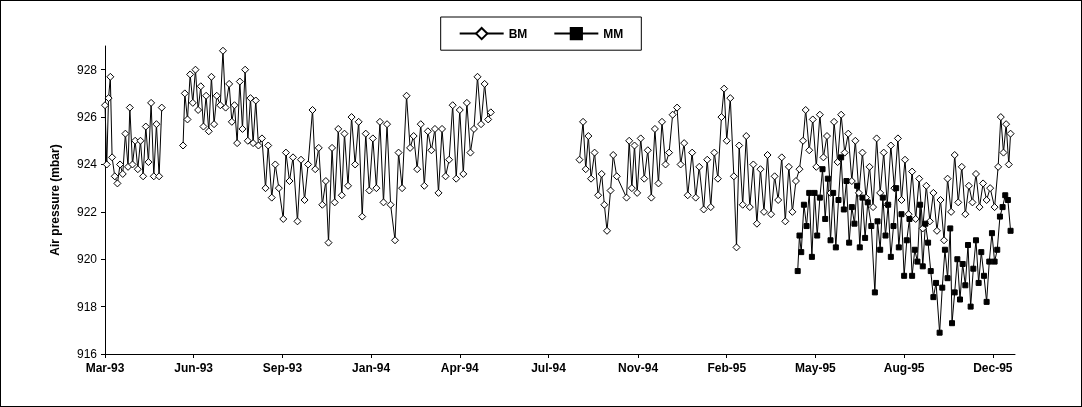 This screenshot has width=1082, height=407. I want to click on x-tick-label: Jun-93, so click(194, 368).